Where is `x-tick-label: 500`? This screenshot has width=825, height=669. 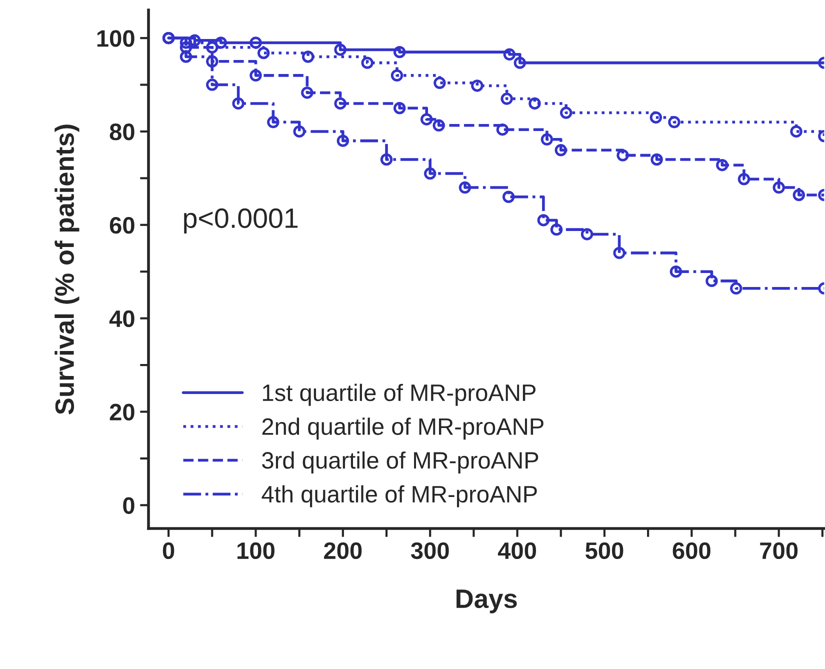 x-tick-label: 500 is located at coordinates (605, 551).